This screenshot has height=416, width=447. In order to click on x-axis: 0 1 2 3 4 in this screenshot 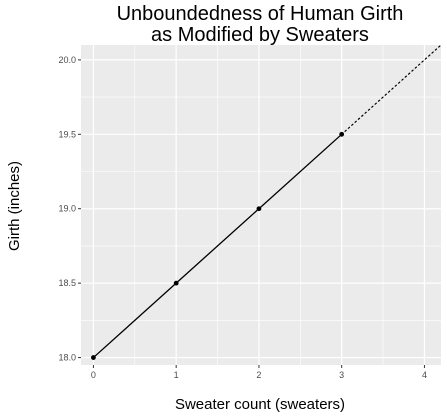, I will do `click(259, 372)`.